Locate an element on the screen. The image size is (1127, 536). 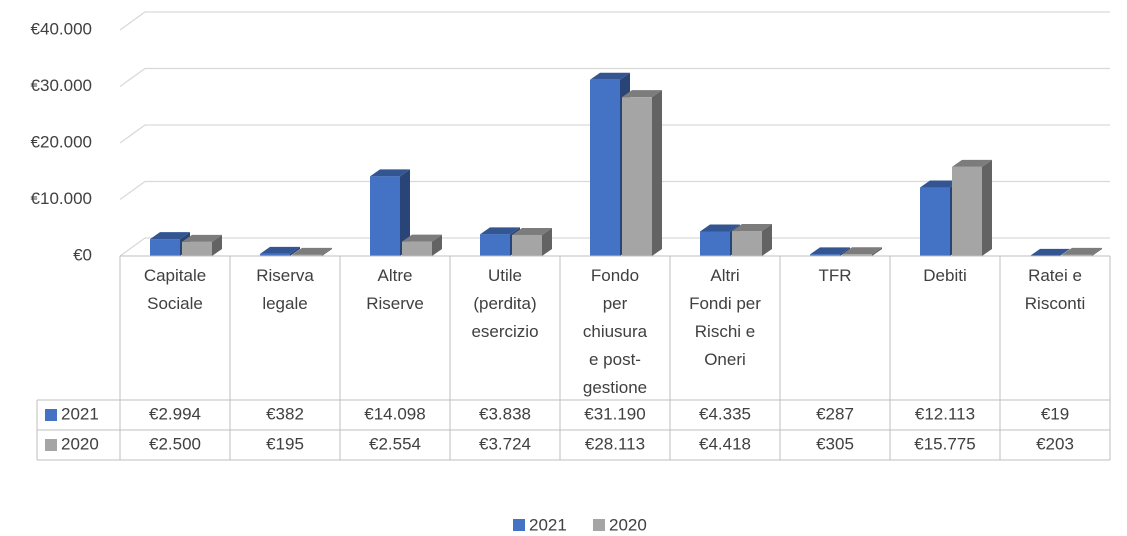
category-label: Altri Fondi per Rischi e Oneri is located at coordinates (725, 317).